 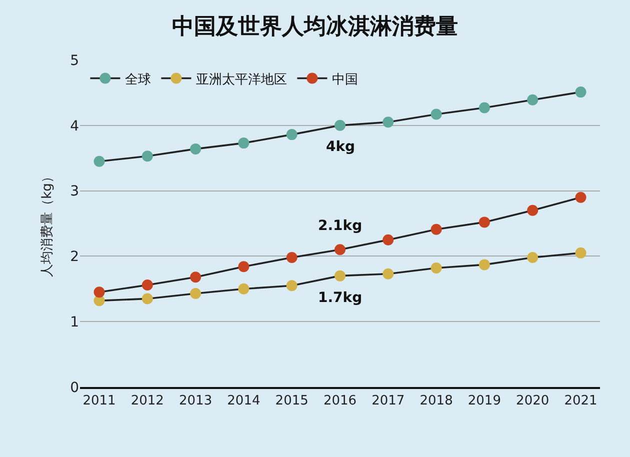 I want to click on y-tick-label: 0, so click(x=74, y=388).